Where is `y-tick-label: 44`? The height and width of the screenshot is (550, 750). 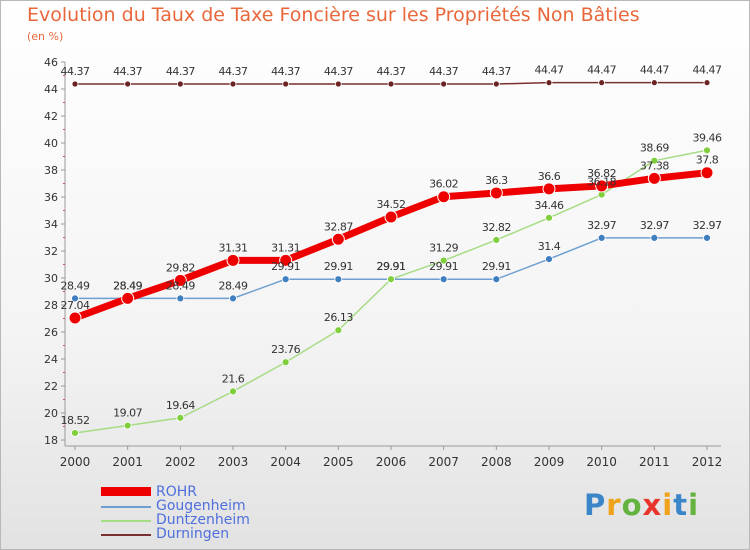
y-tick-label: 44 is located at coordinates (51, 89).